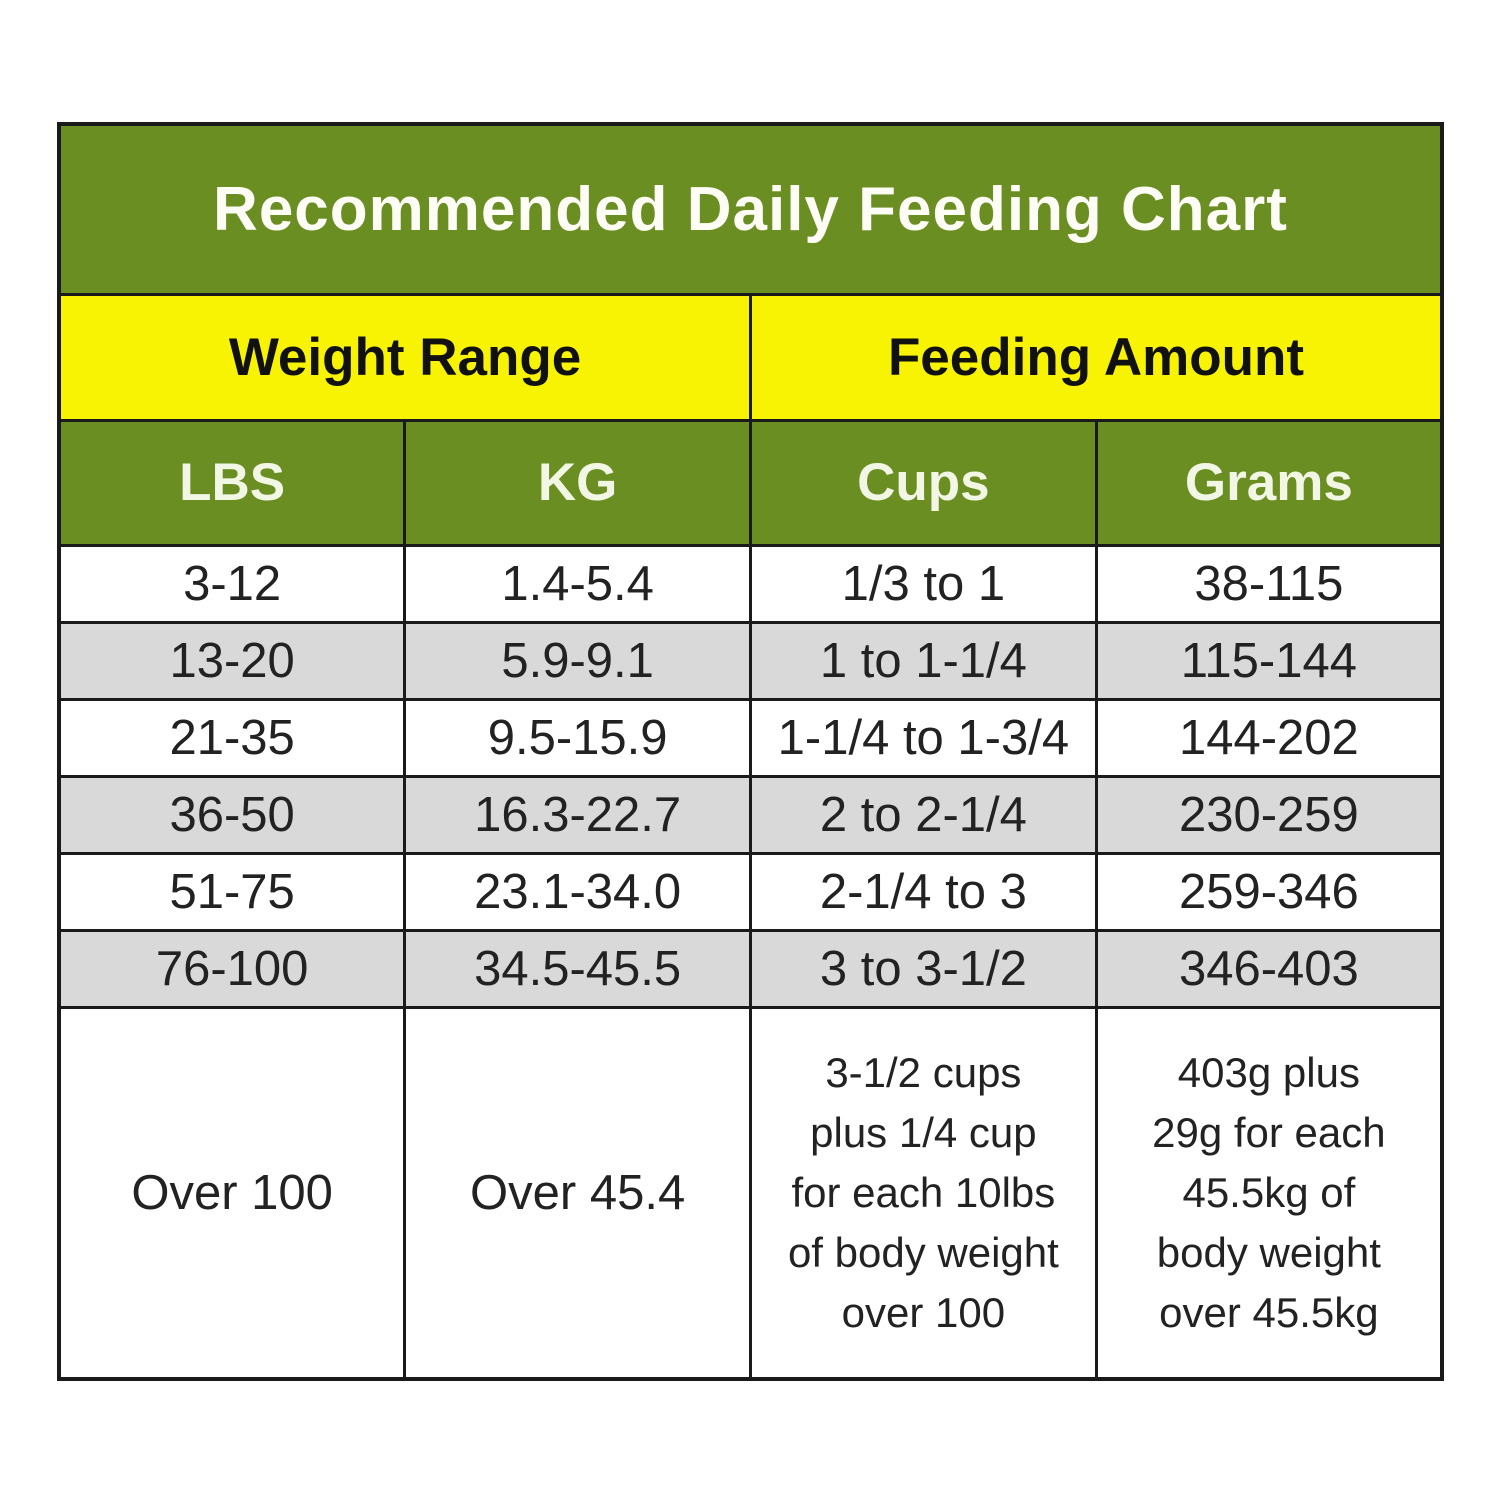  Describe the element at coordinates (577, 1193) in the screenshot. I see `cell-kg: Over 45.4` at that location.